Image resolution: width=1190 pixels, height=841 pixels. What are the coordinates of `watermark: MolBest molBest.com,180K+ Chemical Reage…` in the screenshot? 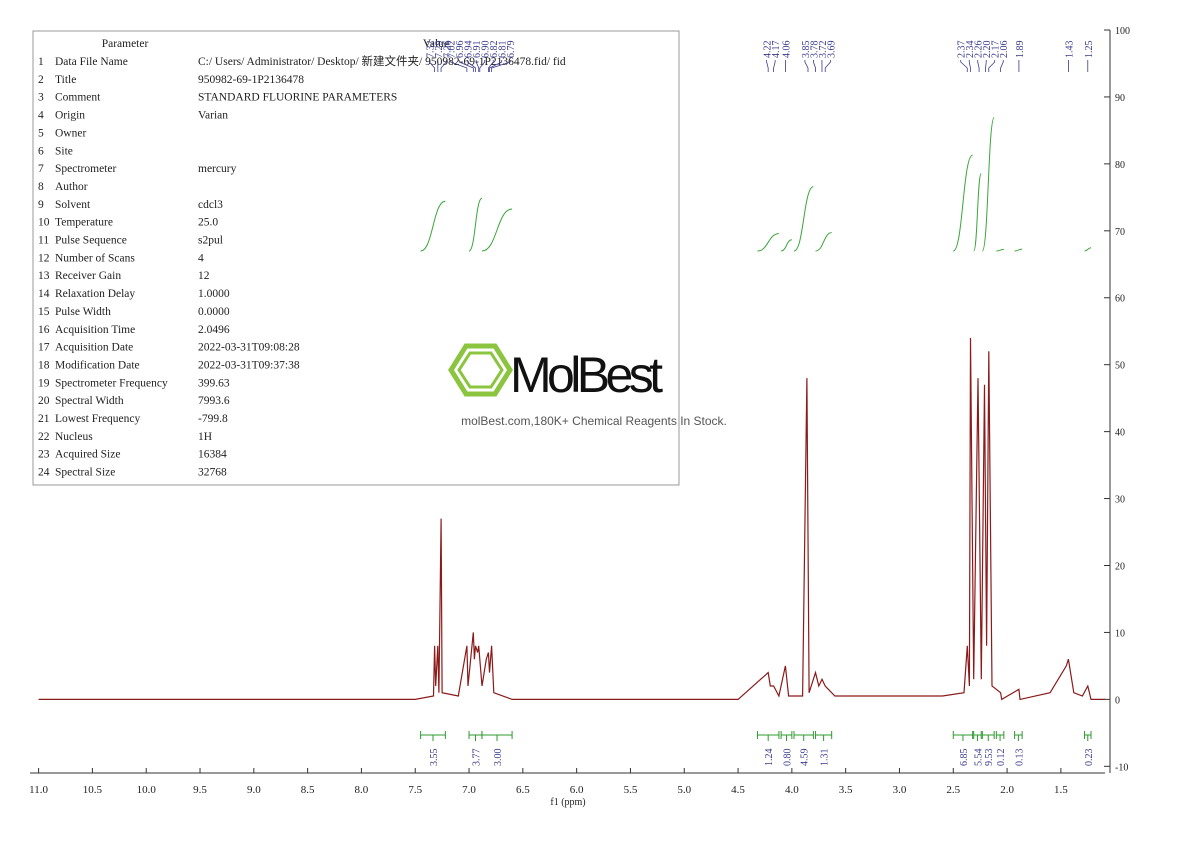 It's located at (587, 385).